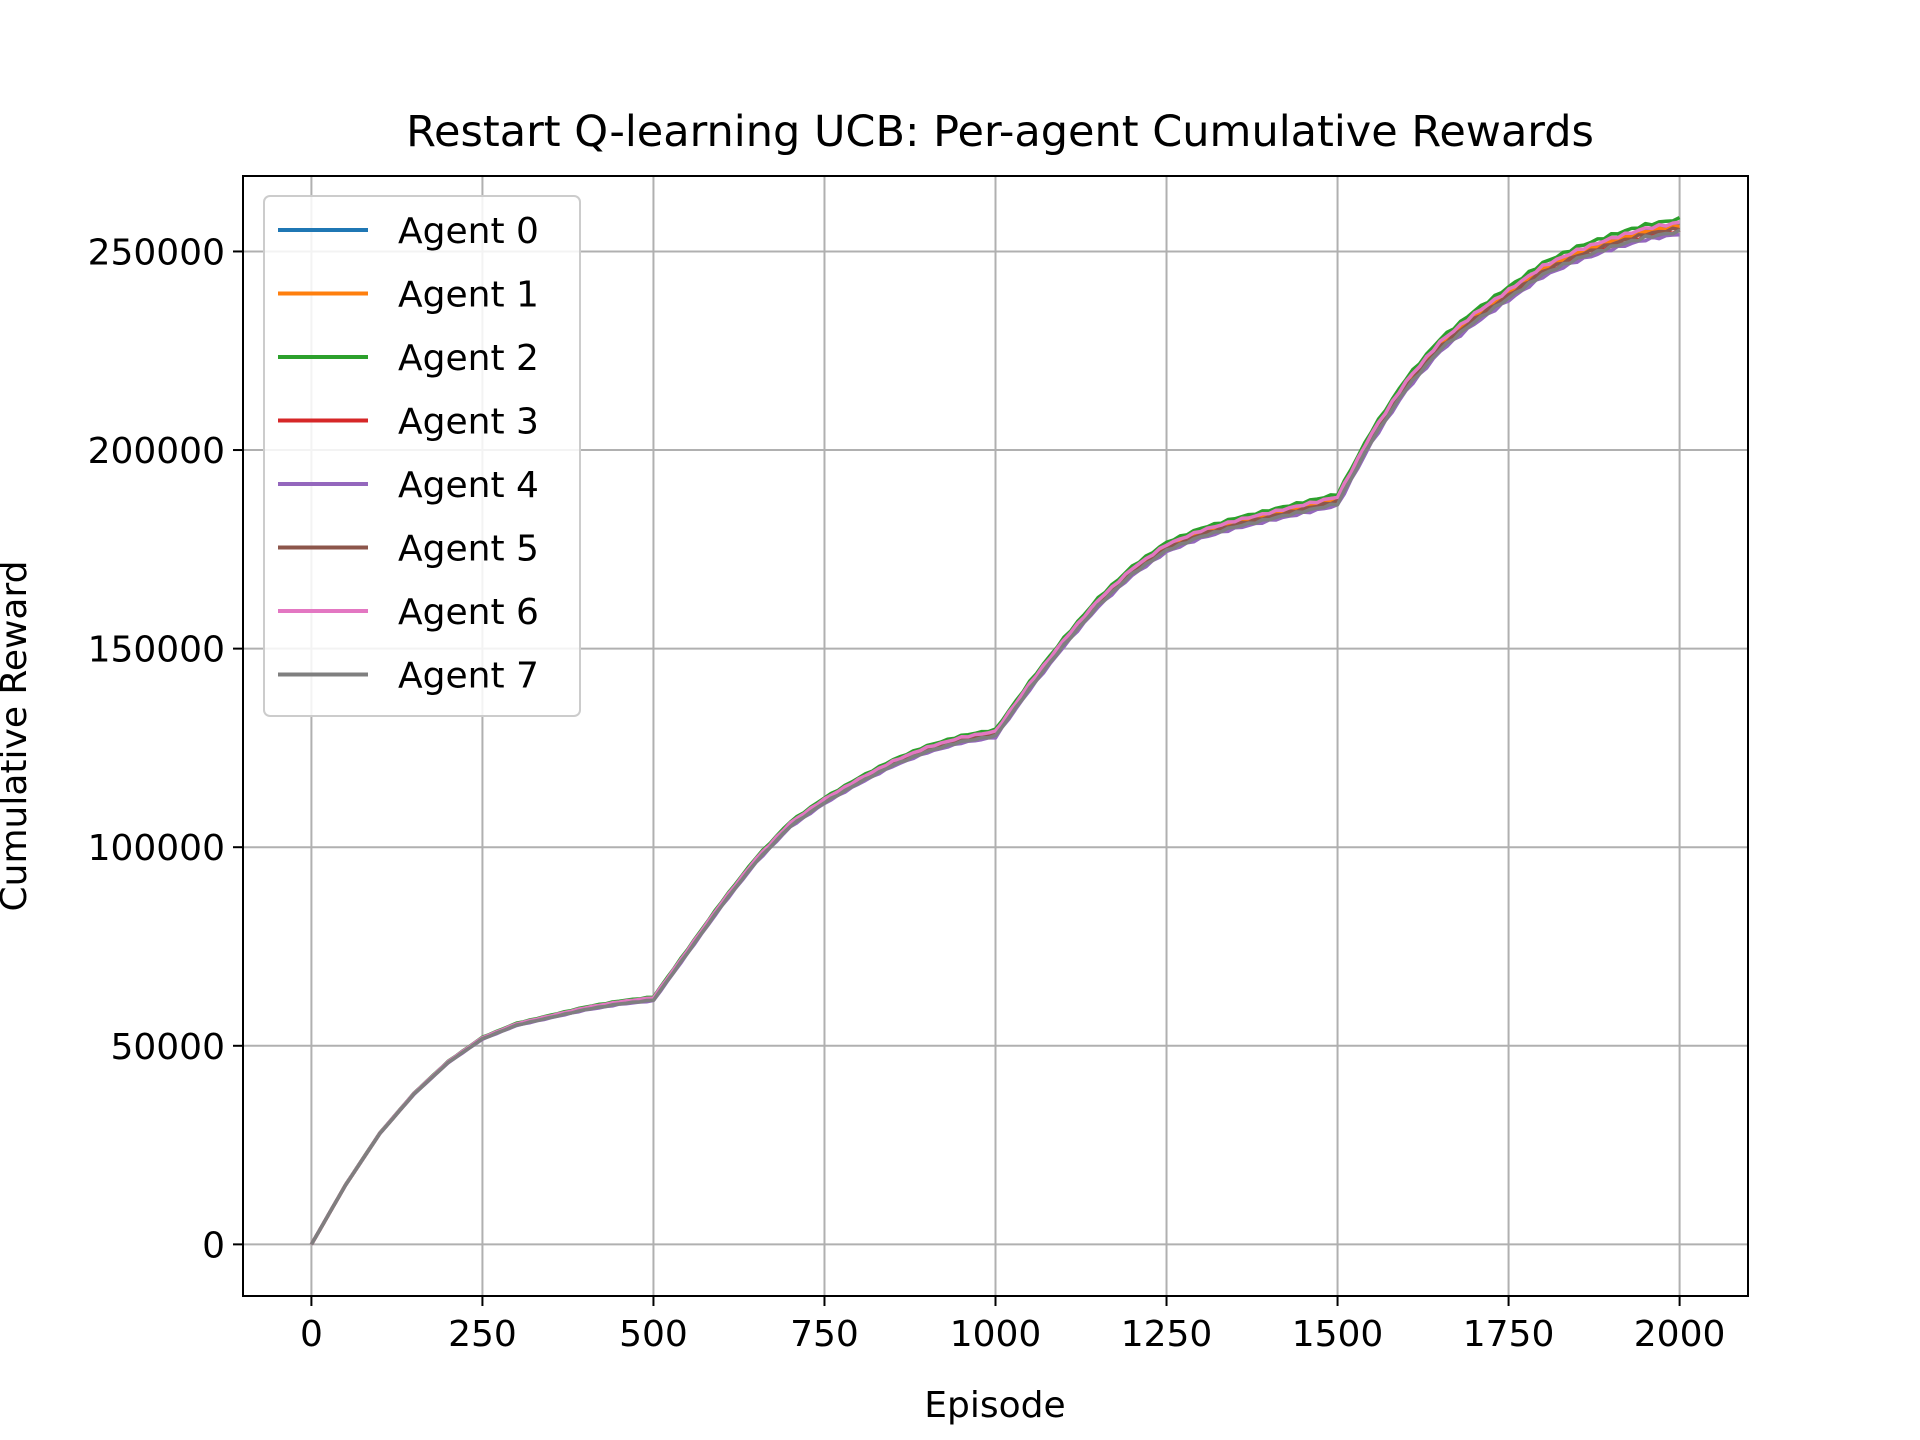  What do you see at coordinates (996, 1334) in the screenshot?
I see `x-tick-label: 1000` at bounding box center [996, 1334].